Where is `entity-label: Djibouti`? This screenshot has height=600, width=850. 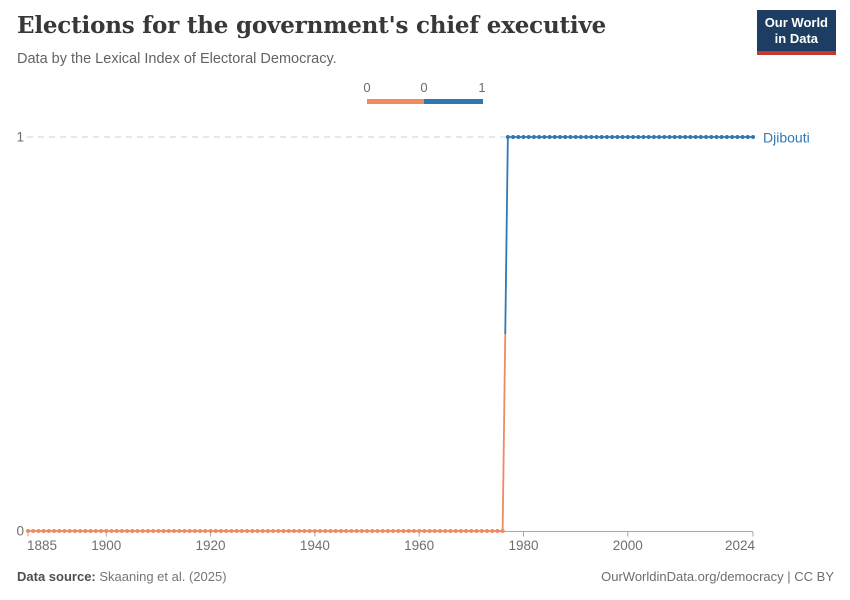 entity-label: Djibouti is located at coordinates (786, 138).